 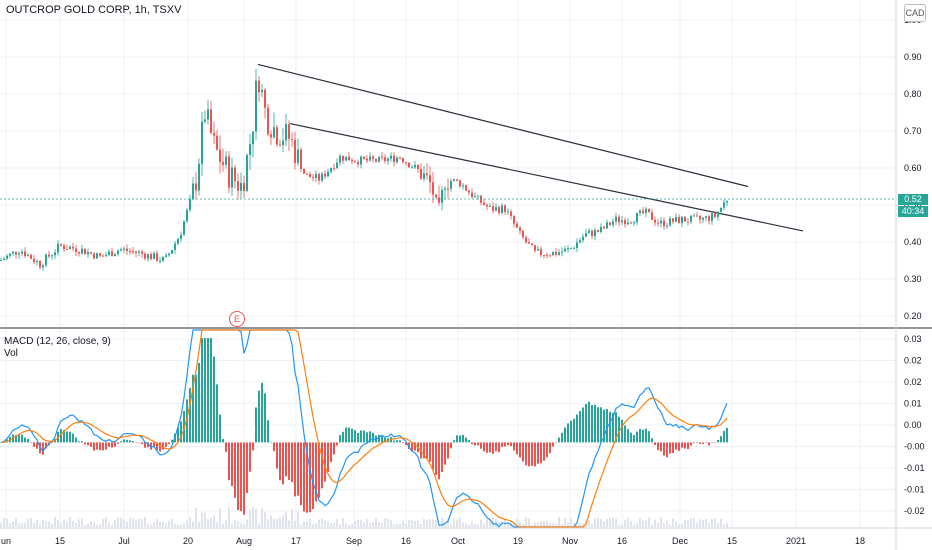 I want to click on earnings-marker: E, so click(x=237, y=319).